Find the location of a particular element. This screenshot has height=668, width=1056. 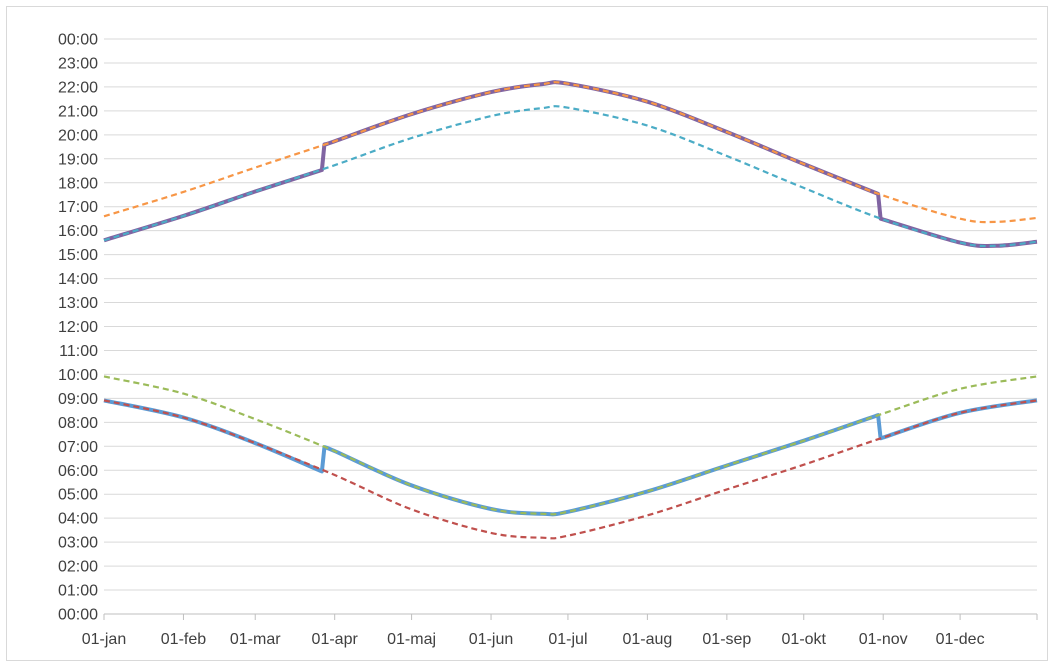

y-tick-label: 21:00 is located at coordinates (78, 111).